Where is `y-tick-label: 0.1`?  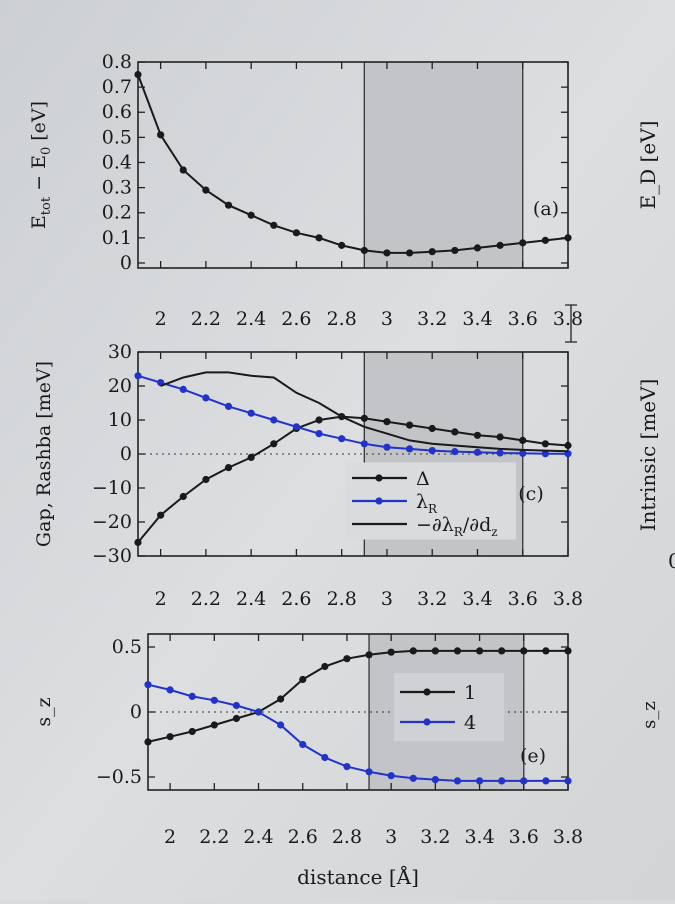 y-tick-label: 0.1 is located at coordinates (117, 238).